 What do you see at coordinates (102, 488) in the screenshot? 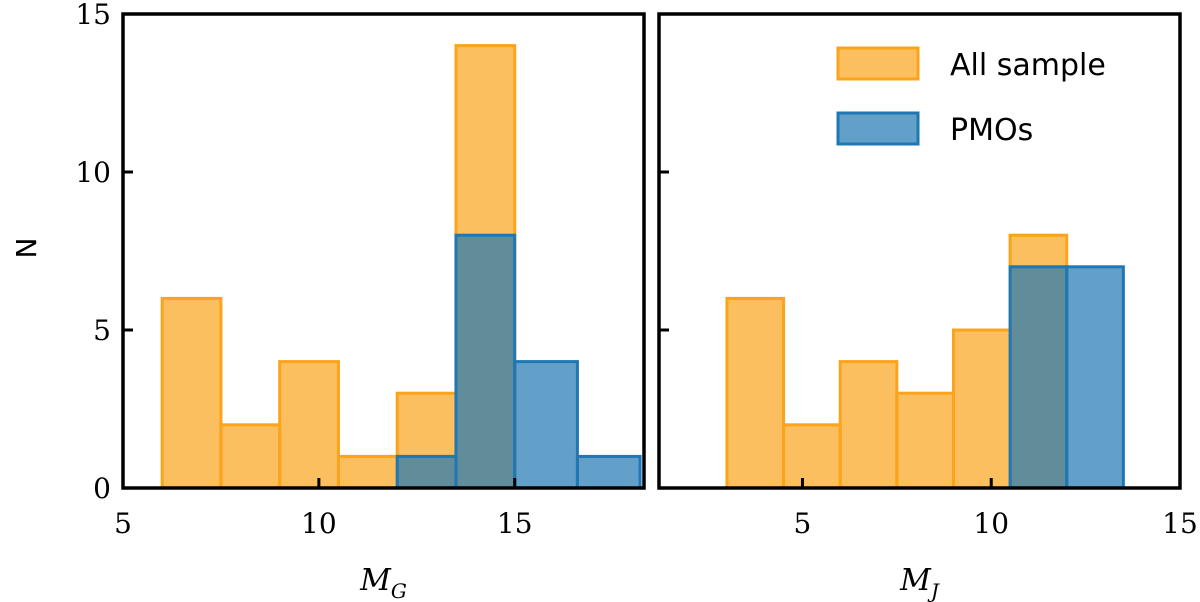
I see `y-tick-label: 0` at bounding box center [102, 488].